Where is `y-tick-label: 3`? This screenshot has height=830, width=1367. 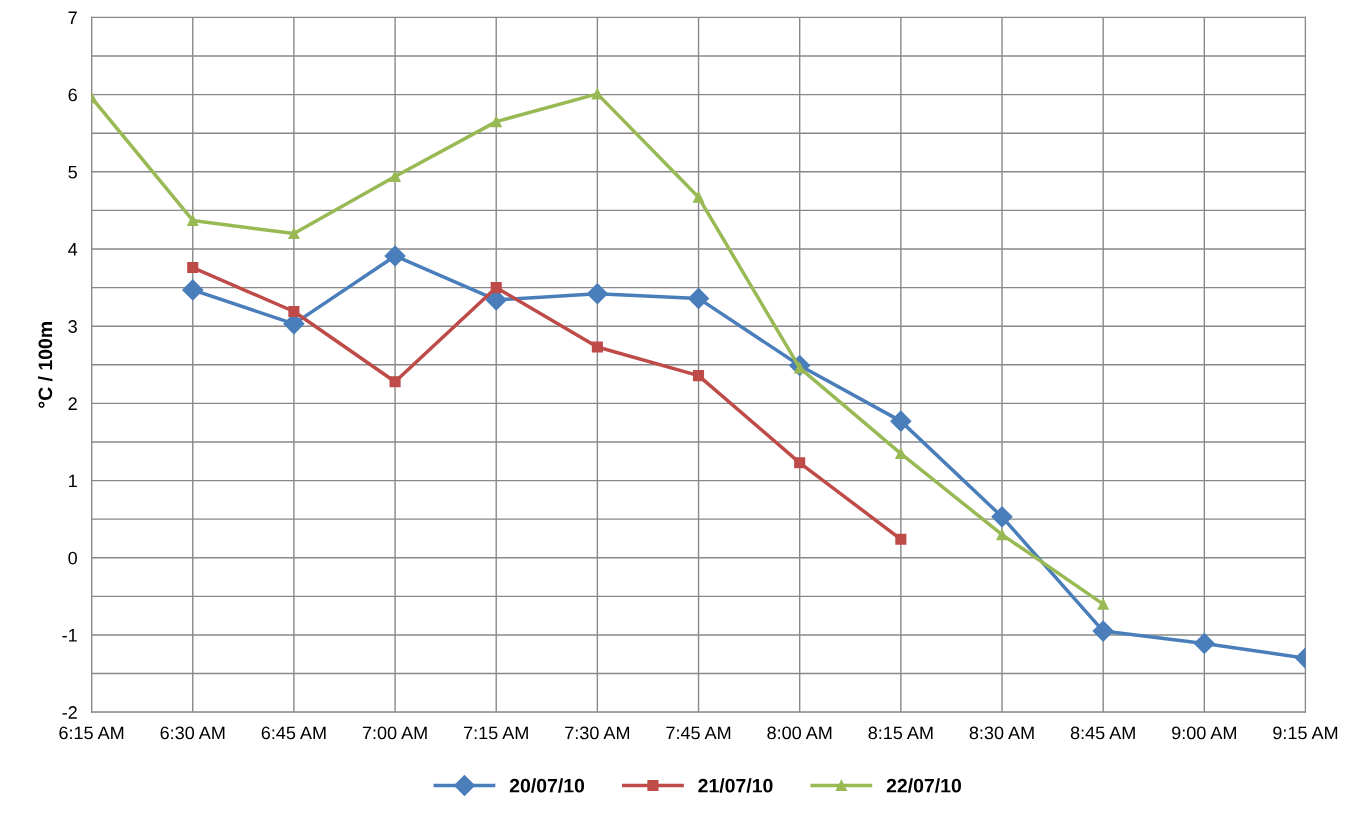 y-tick-label: 3 is located at coordinates (72, 326).